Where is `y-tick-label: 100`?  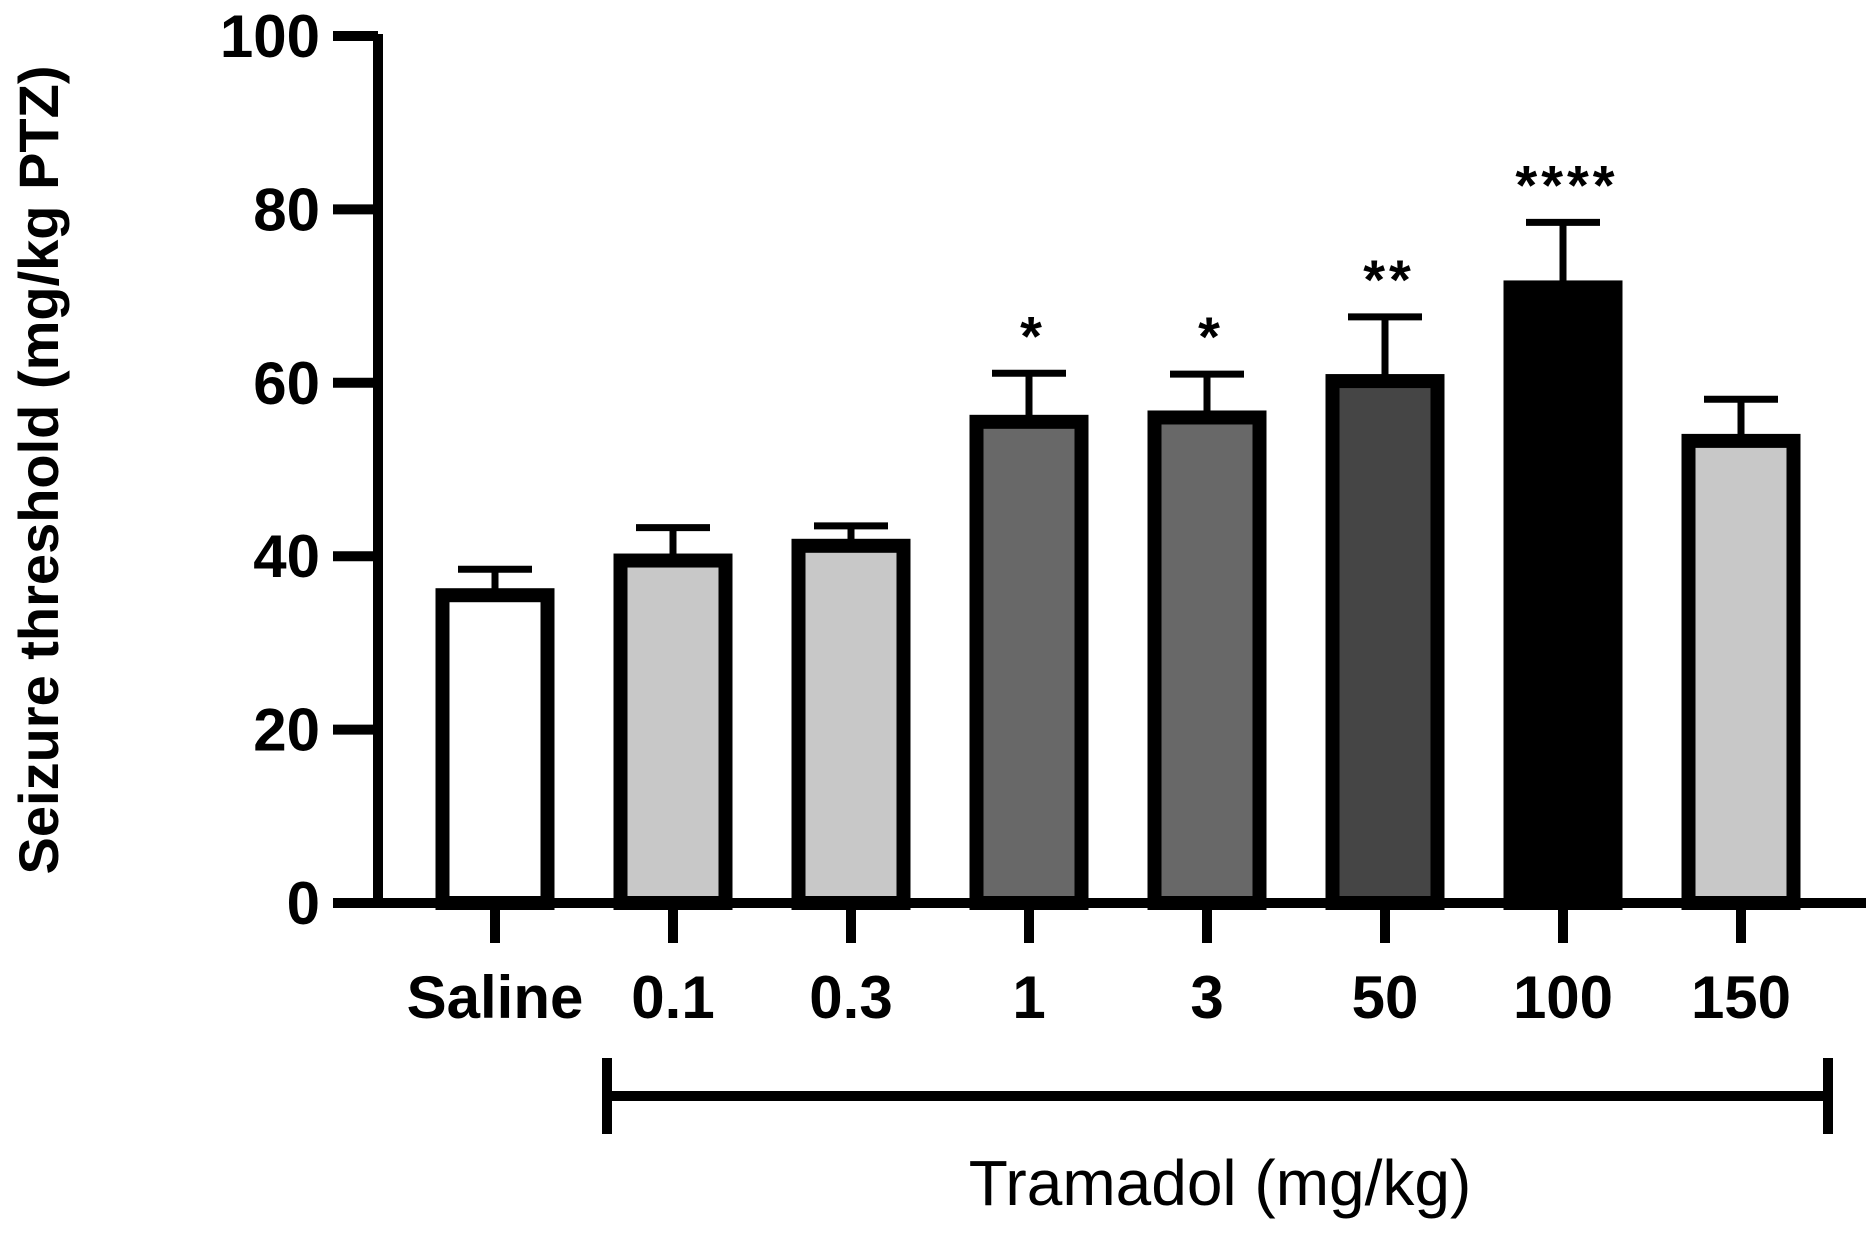
y-tick-label: 100 is located at coordinates (270, 36).